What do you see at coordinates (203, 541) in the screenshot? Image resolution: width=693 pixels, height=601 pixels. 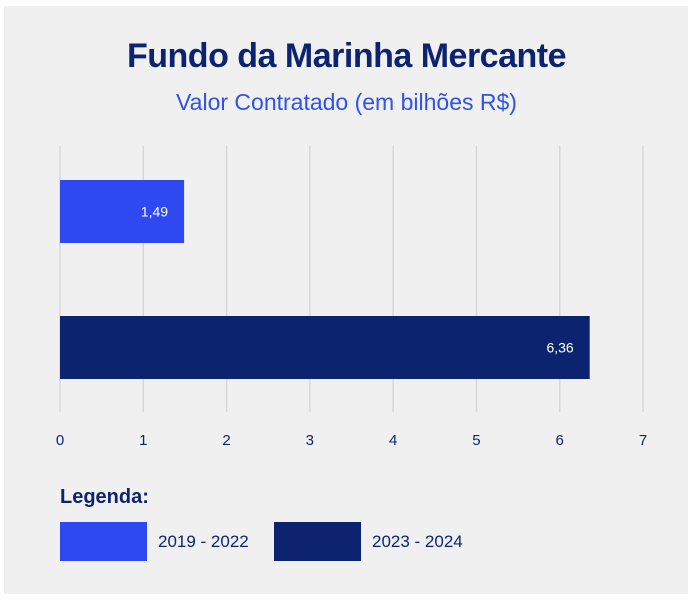 I see `legend-label-2019-2022: 2019 - 2022` at bounding box center [203, 541].